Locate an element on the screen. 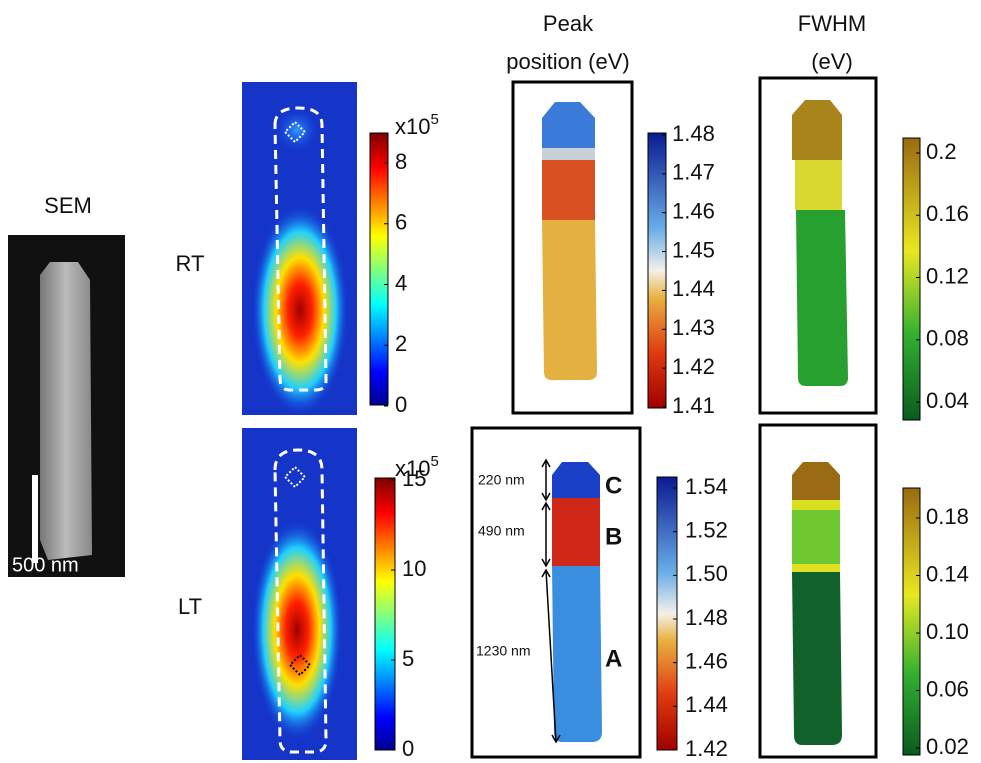 The image size is (981, 763). segment-label: C is located at coordinates (613, 485).